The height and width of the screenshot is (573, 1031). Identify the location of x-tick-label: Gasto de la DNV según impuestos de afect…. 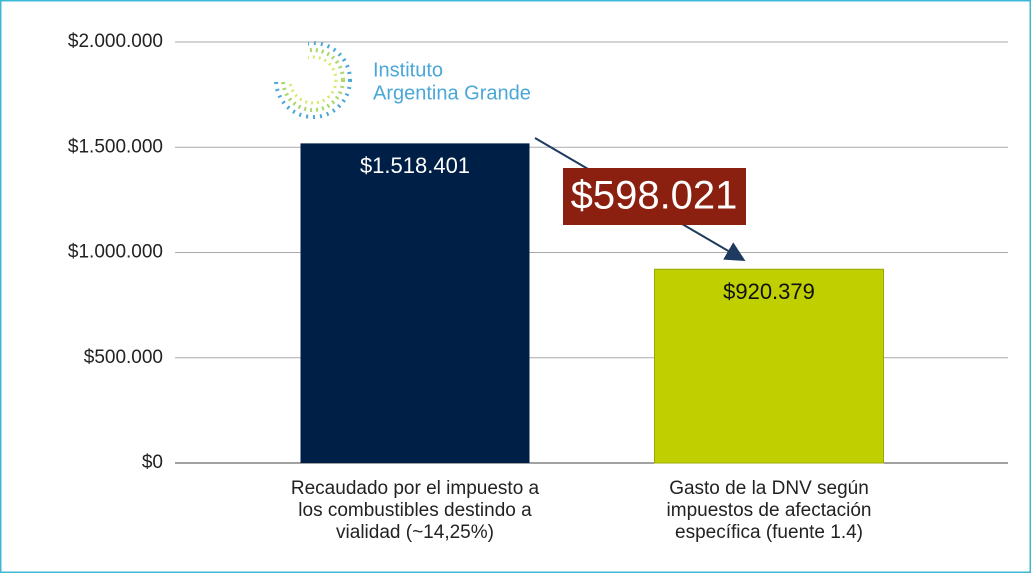
(769, 510).